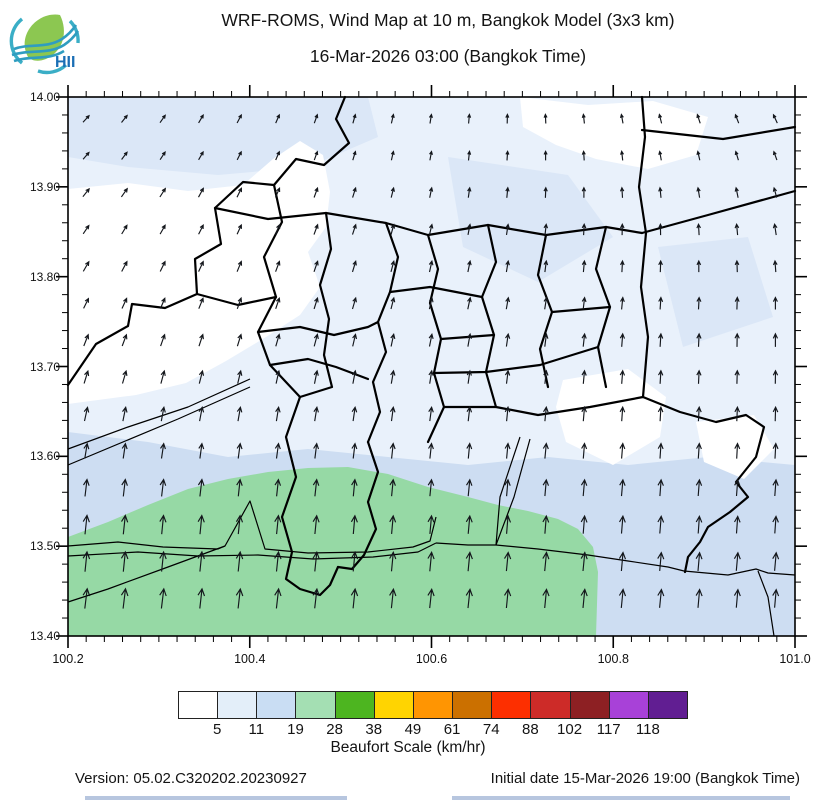  I want to click on y-tick-label: 13.70, so click(44, 366).